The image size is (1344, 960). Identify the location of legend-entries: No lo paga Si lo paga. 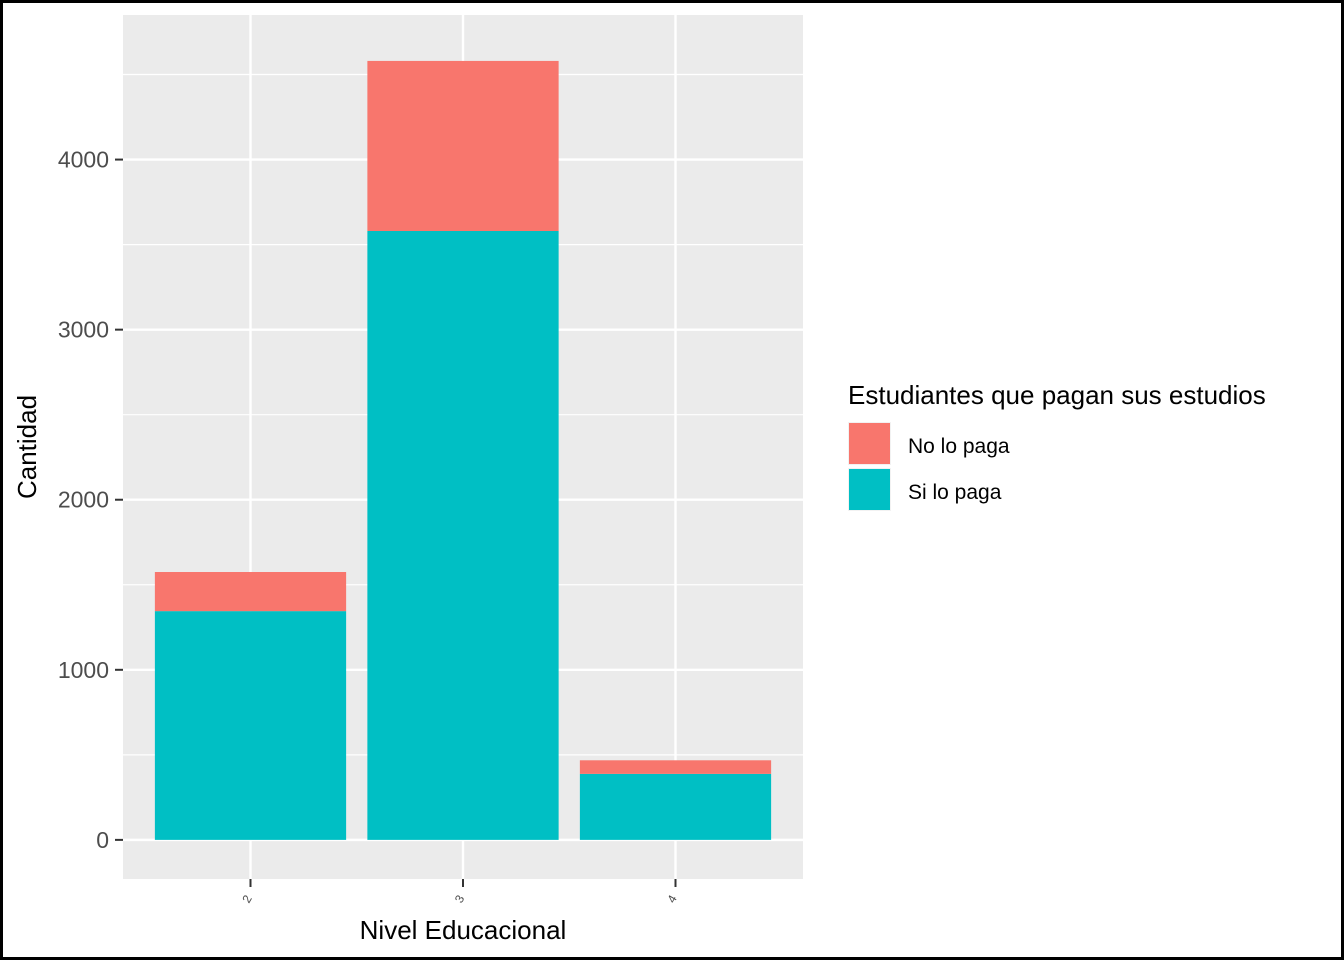
(929, 466).